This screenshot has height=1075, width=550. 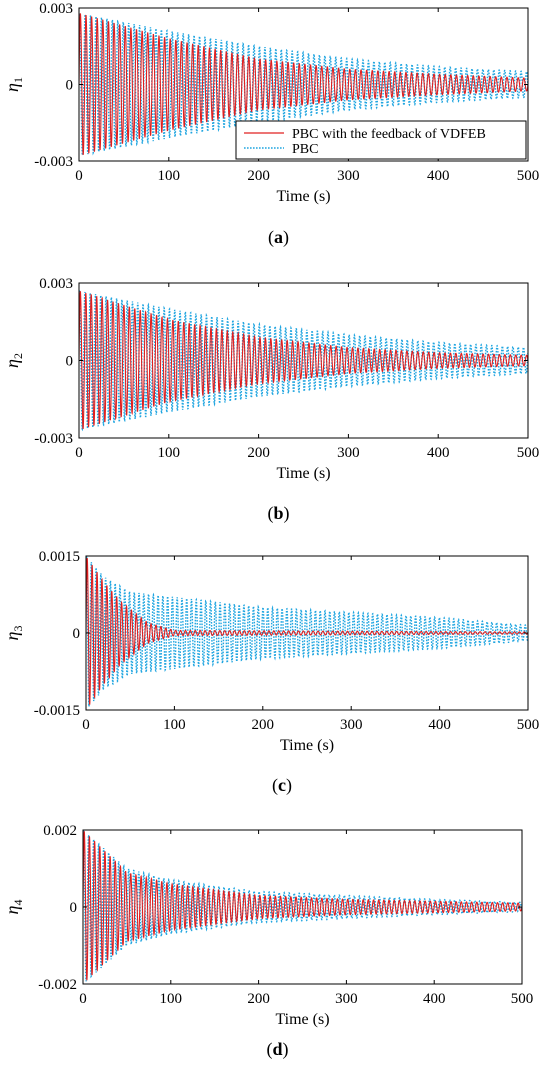 I want to click on y-axis-label: η4, so click(x=13, y=907).